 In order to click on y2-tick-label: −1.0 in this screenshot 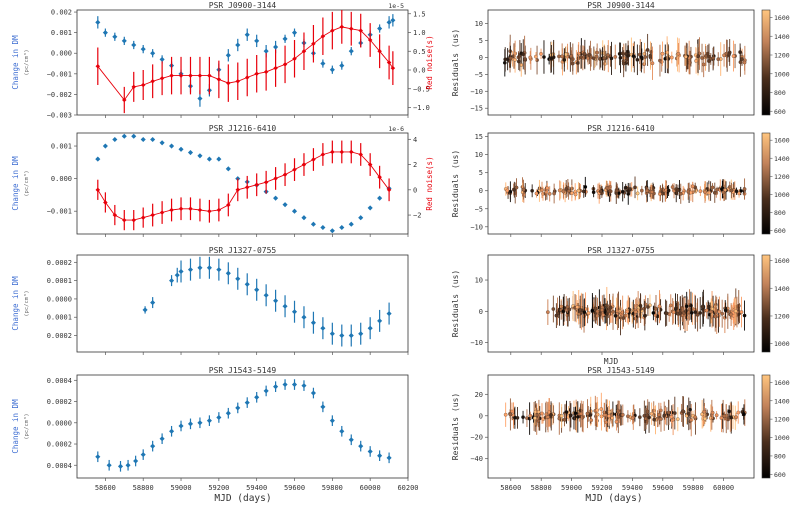, I will do `click(421, 108)`.